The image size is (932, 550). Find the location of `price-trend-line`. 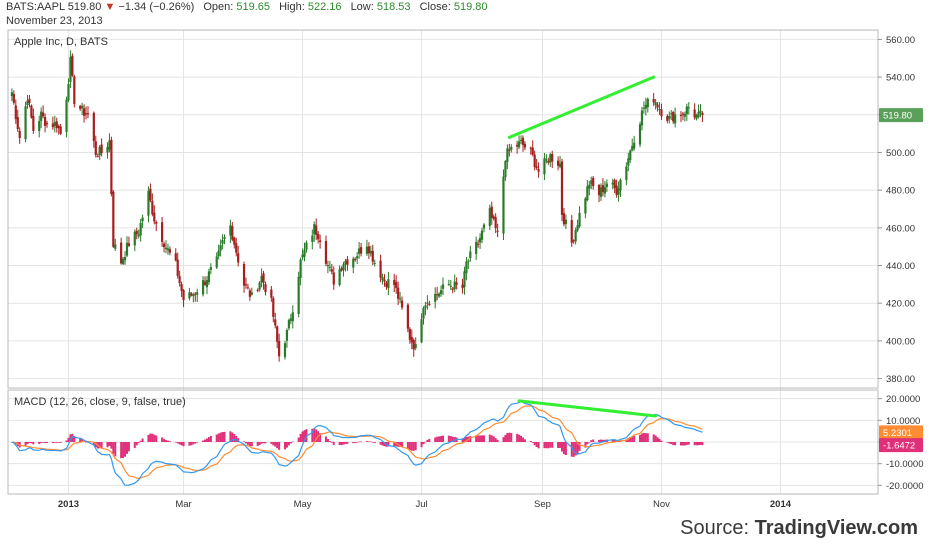

price-trend-line is located at coordinates (581, 107).